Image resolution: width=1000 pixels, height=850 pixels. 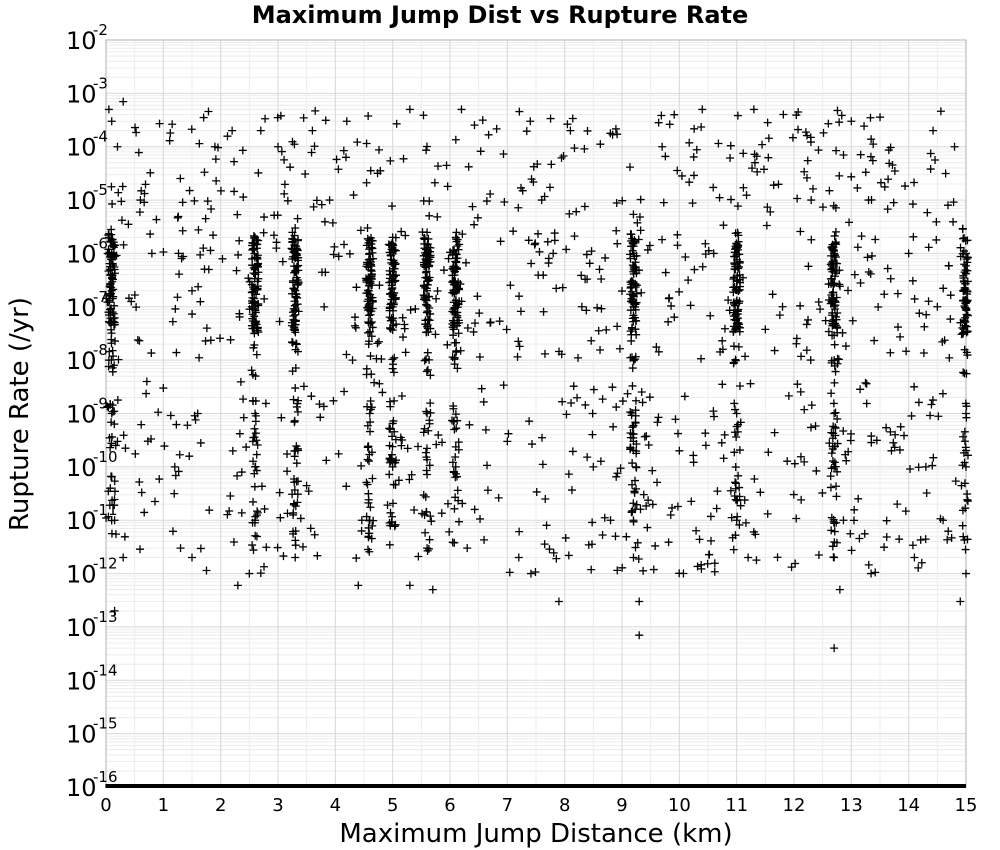 I want to click on y-tick-exponent: -10, so click(x=105, y=457).